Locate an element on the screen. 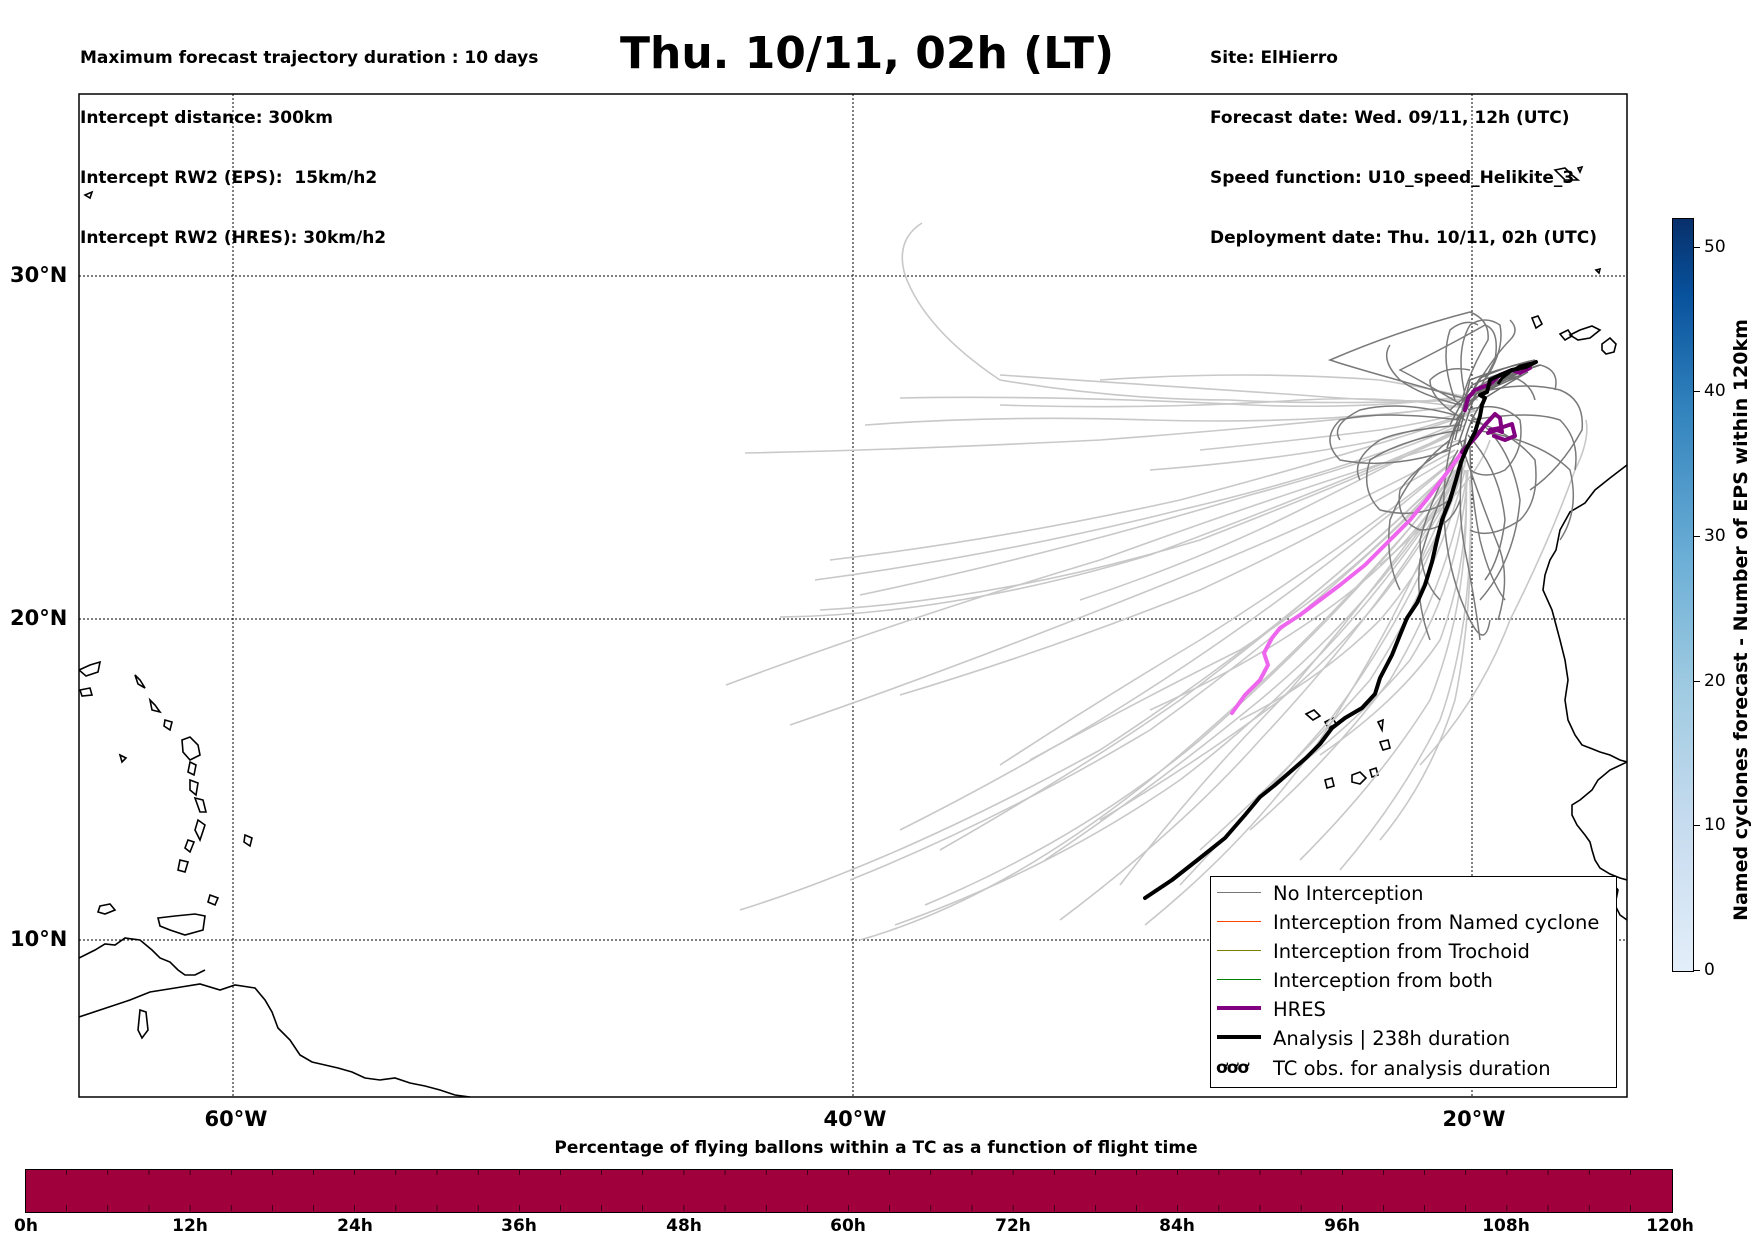 The width and height of the screenshot is (1752, 1241). hbar-tick-label: 108h is located at coordinates (1506, 1226).